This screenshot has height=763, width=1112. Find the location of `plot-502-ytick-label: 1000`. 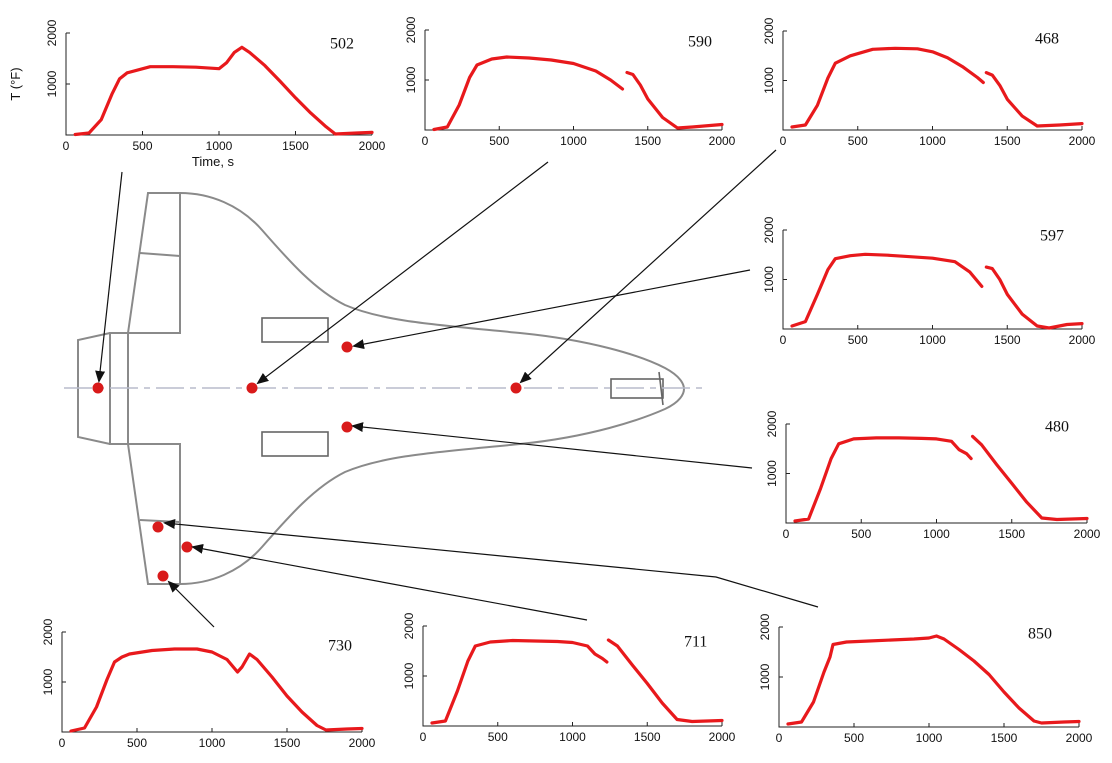

plot-502-ytick-label: 1000 is located at coordinates (52, 83).